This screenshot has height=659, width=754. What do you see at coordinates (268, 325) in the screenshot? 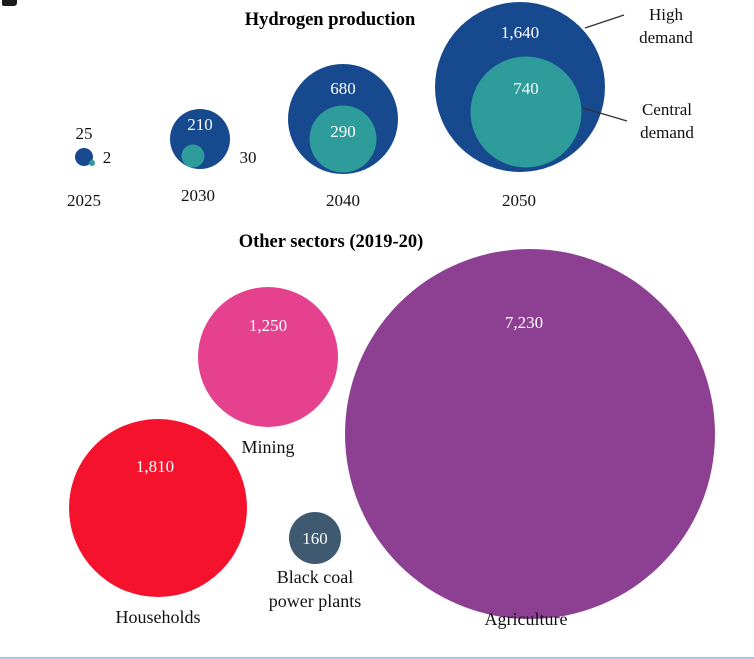
I see `value-mining: 1,250` at bounding box center [268, 325].